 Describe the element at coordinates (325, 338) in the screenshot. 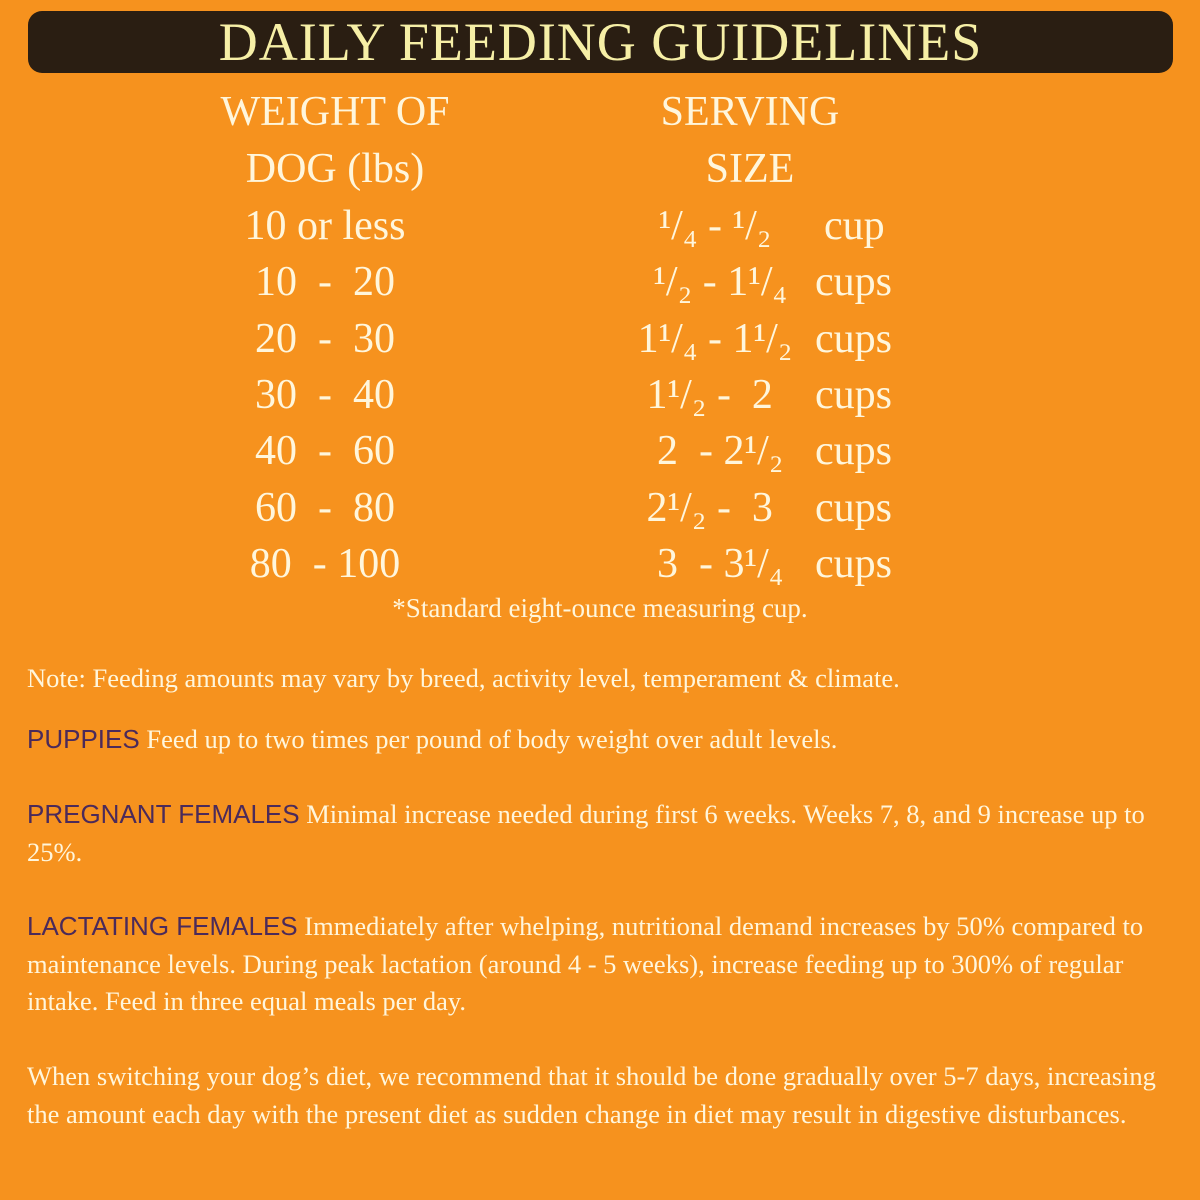

I see `weight-cell: 20 - 30` at that location.